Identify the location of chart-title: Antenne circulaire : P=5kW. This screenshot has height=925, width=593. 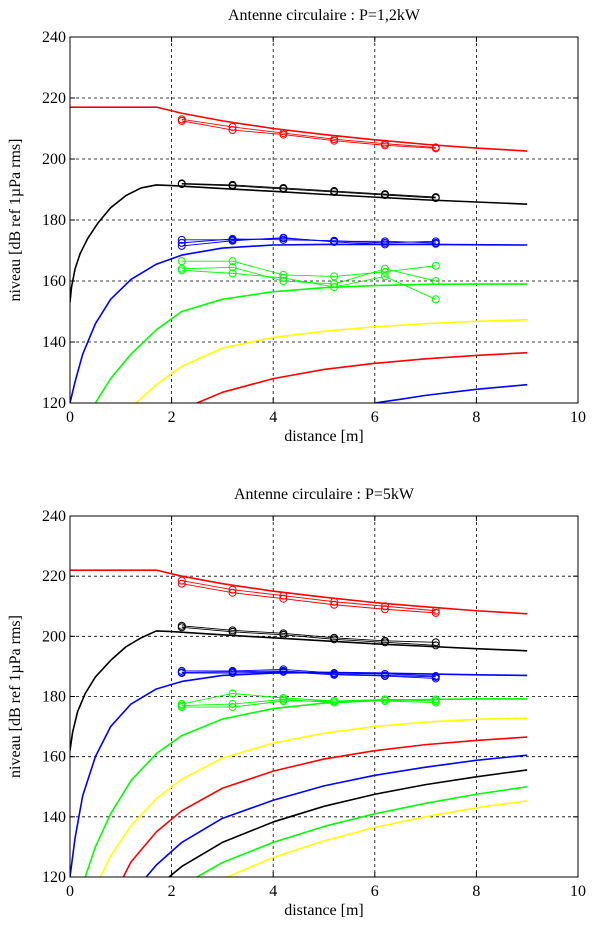
(324, 494).